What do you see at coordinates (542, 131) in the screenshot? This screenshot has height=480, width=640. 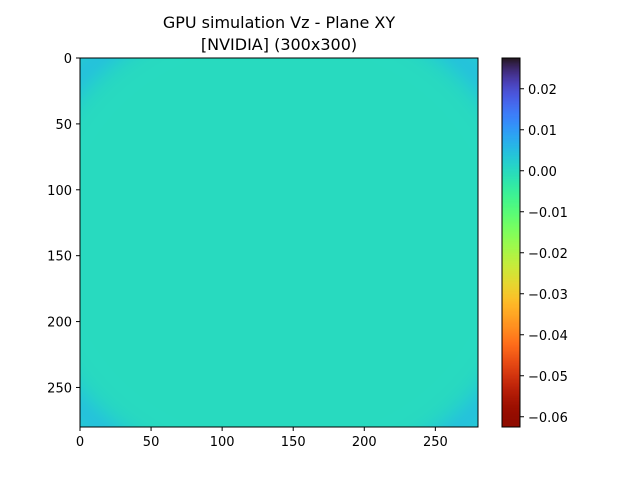 I see `colorbar-tick-label: 0.01` at bounding box center [542, 131].